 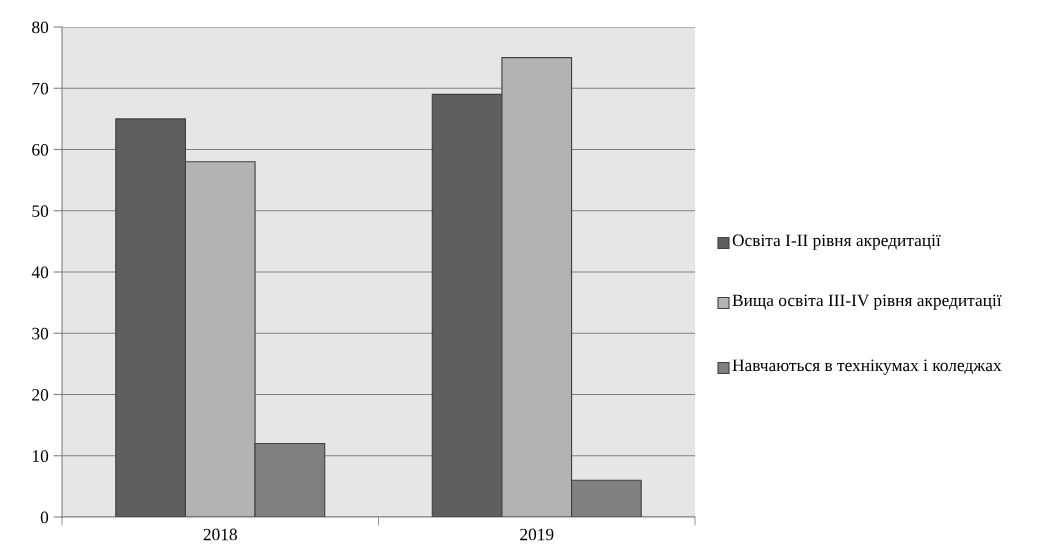 I want to click on y-tick-label: 0, so click(x=44, y=517).